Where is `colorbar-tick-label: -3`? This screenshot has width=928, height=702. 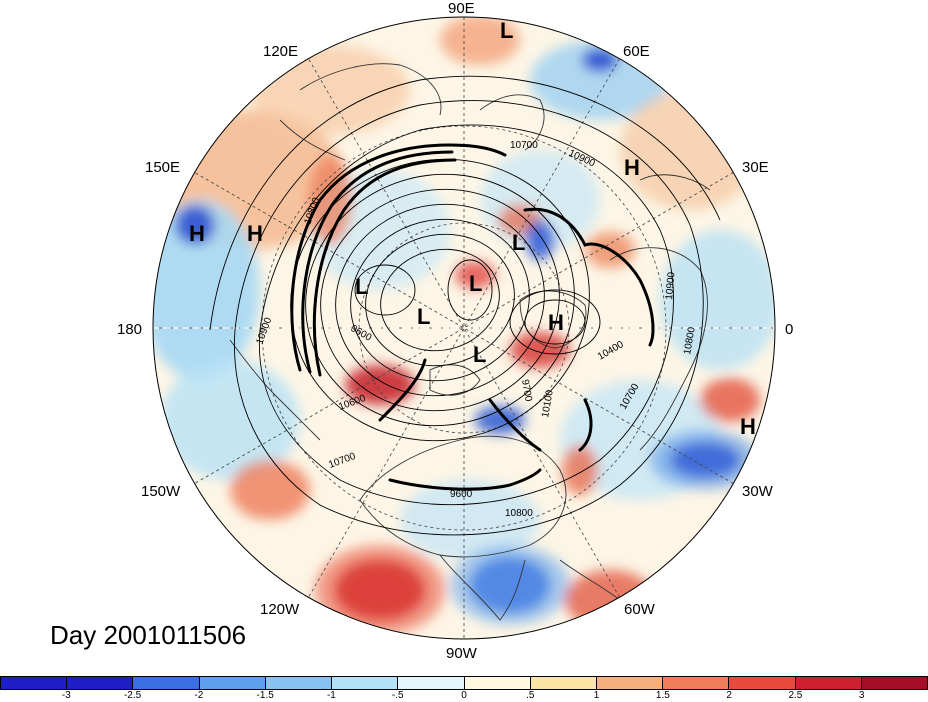
colorbar-tick-label: -3 is located at coordinates (66, 695).